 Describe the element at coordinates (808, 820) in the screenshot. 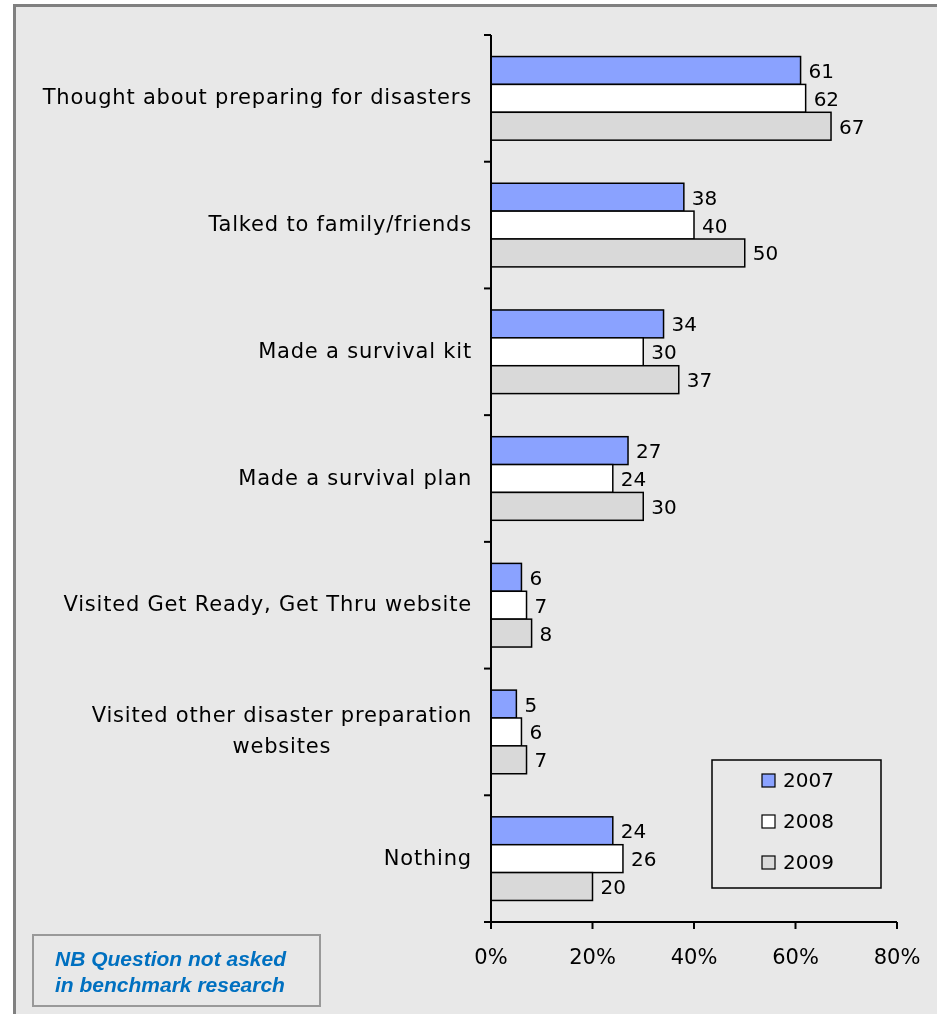

I see `legend-label: 2008` at that location.